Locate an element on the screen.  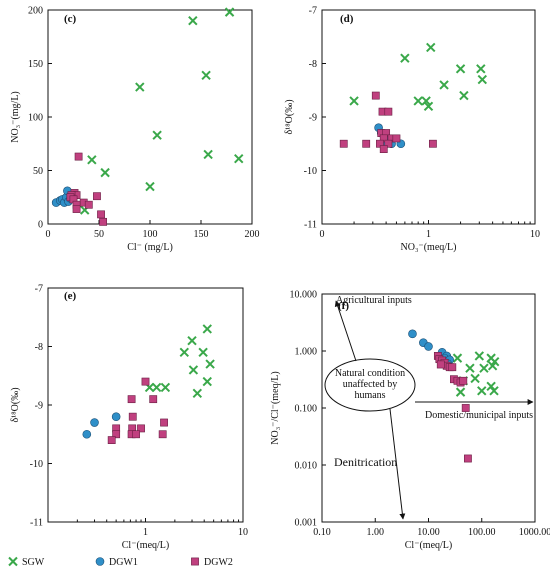
x-axis-label: Cl⁻(meq/L) is located at coordinates (146, 545).